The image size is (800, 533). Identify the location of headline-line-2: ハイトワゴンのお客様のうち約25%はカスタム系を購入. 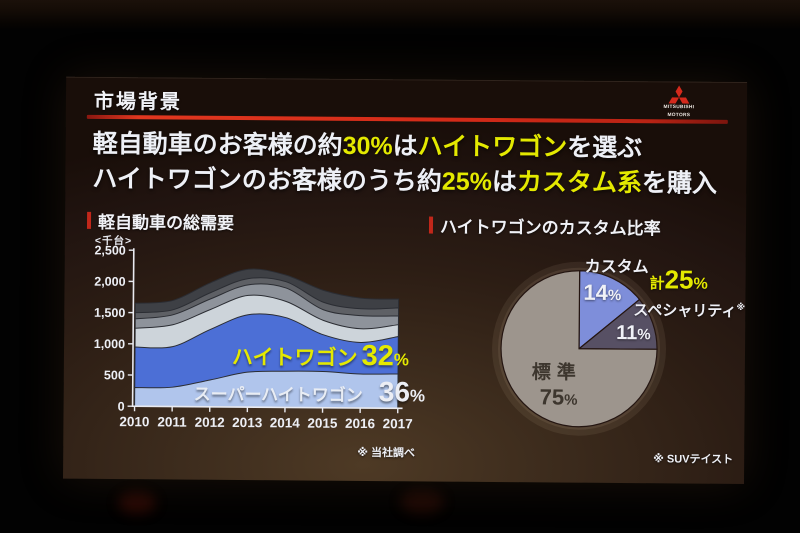
(404, 182).